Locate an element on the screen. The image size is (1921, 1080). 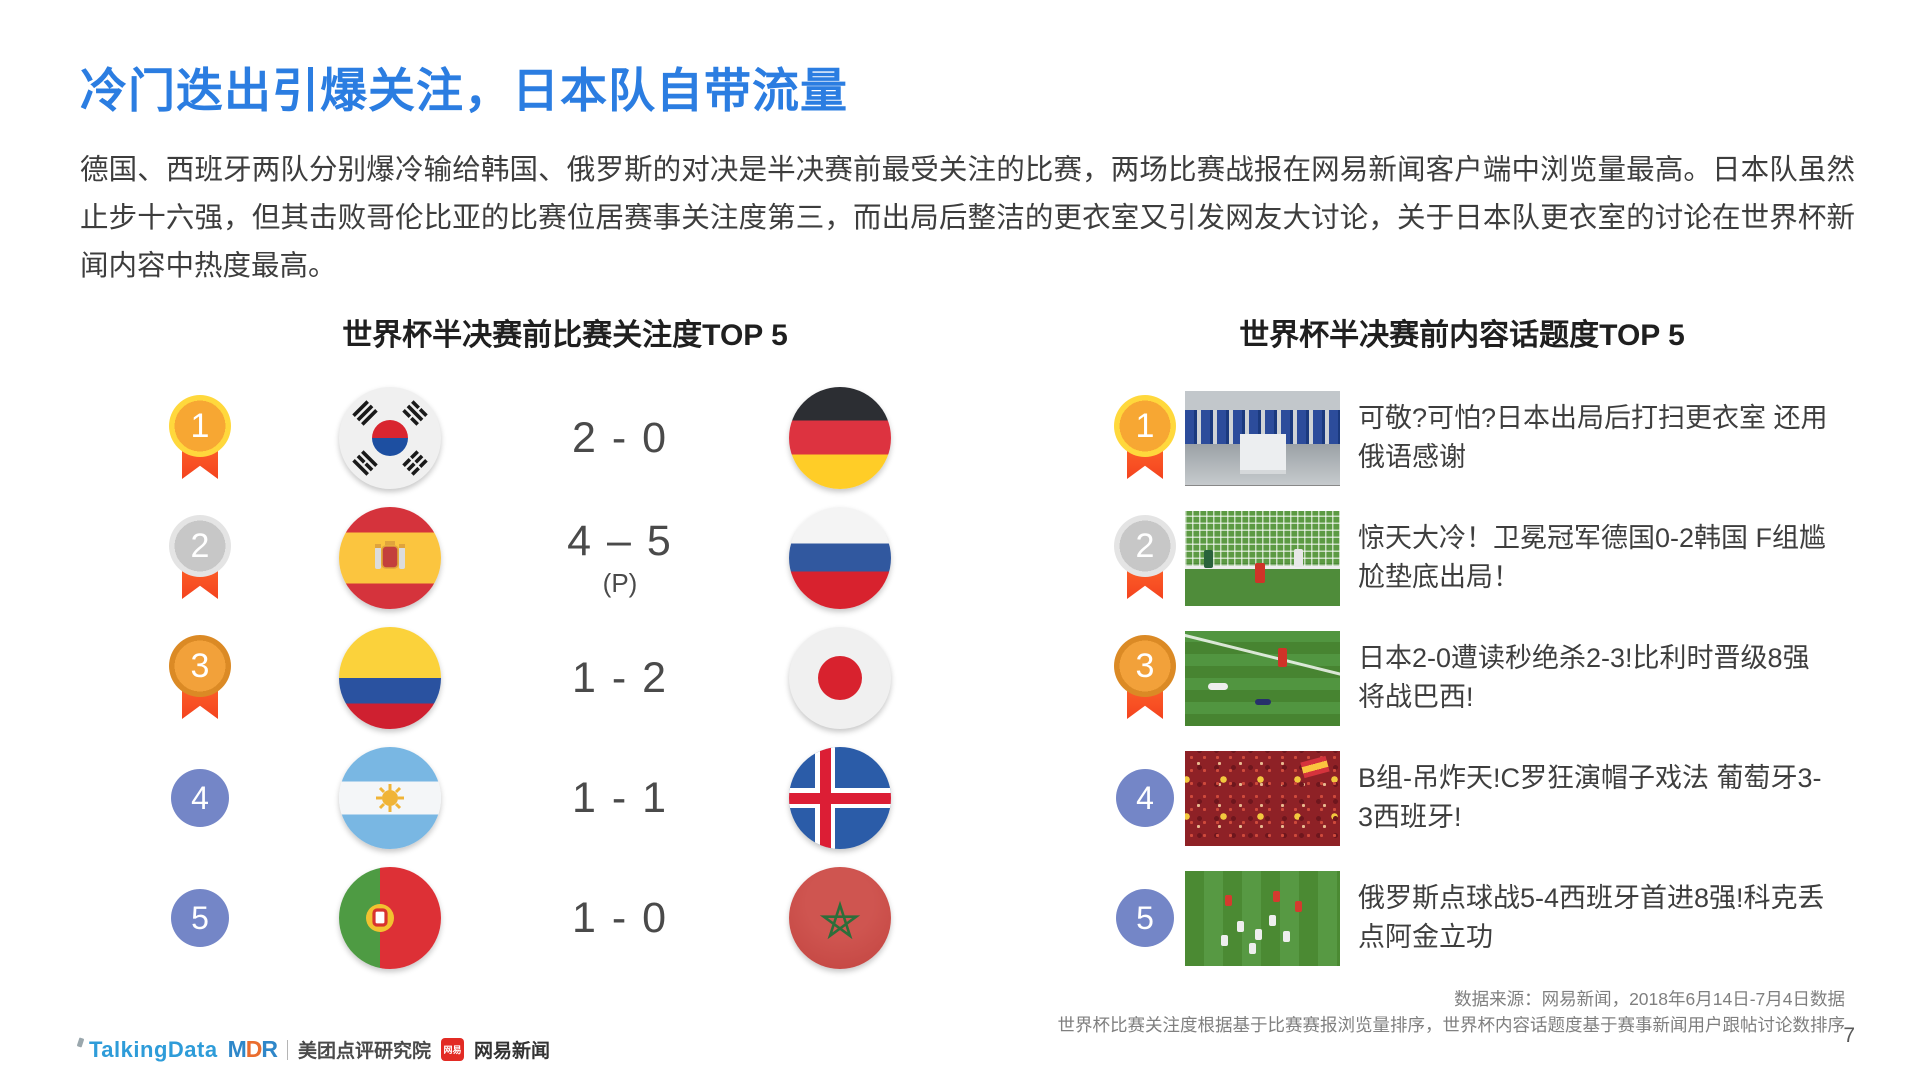
match-row-3: 3 1 - 2 is located at coordinates (540, 678).